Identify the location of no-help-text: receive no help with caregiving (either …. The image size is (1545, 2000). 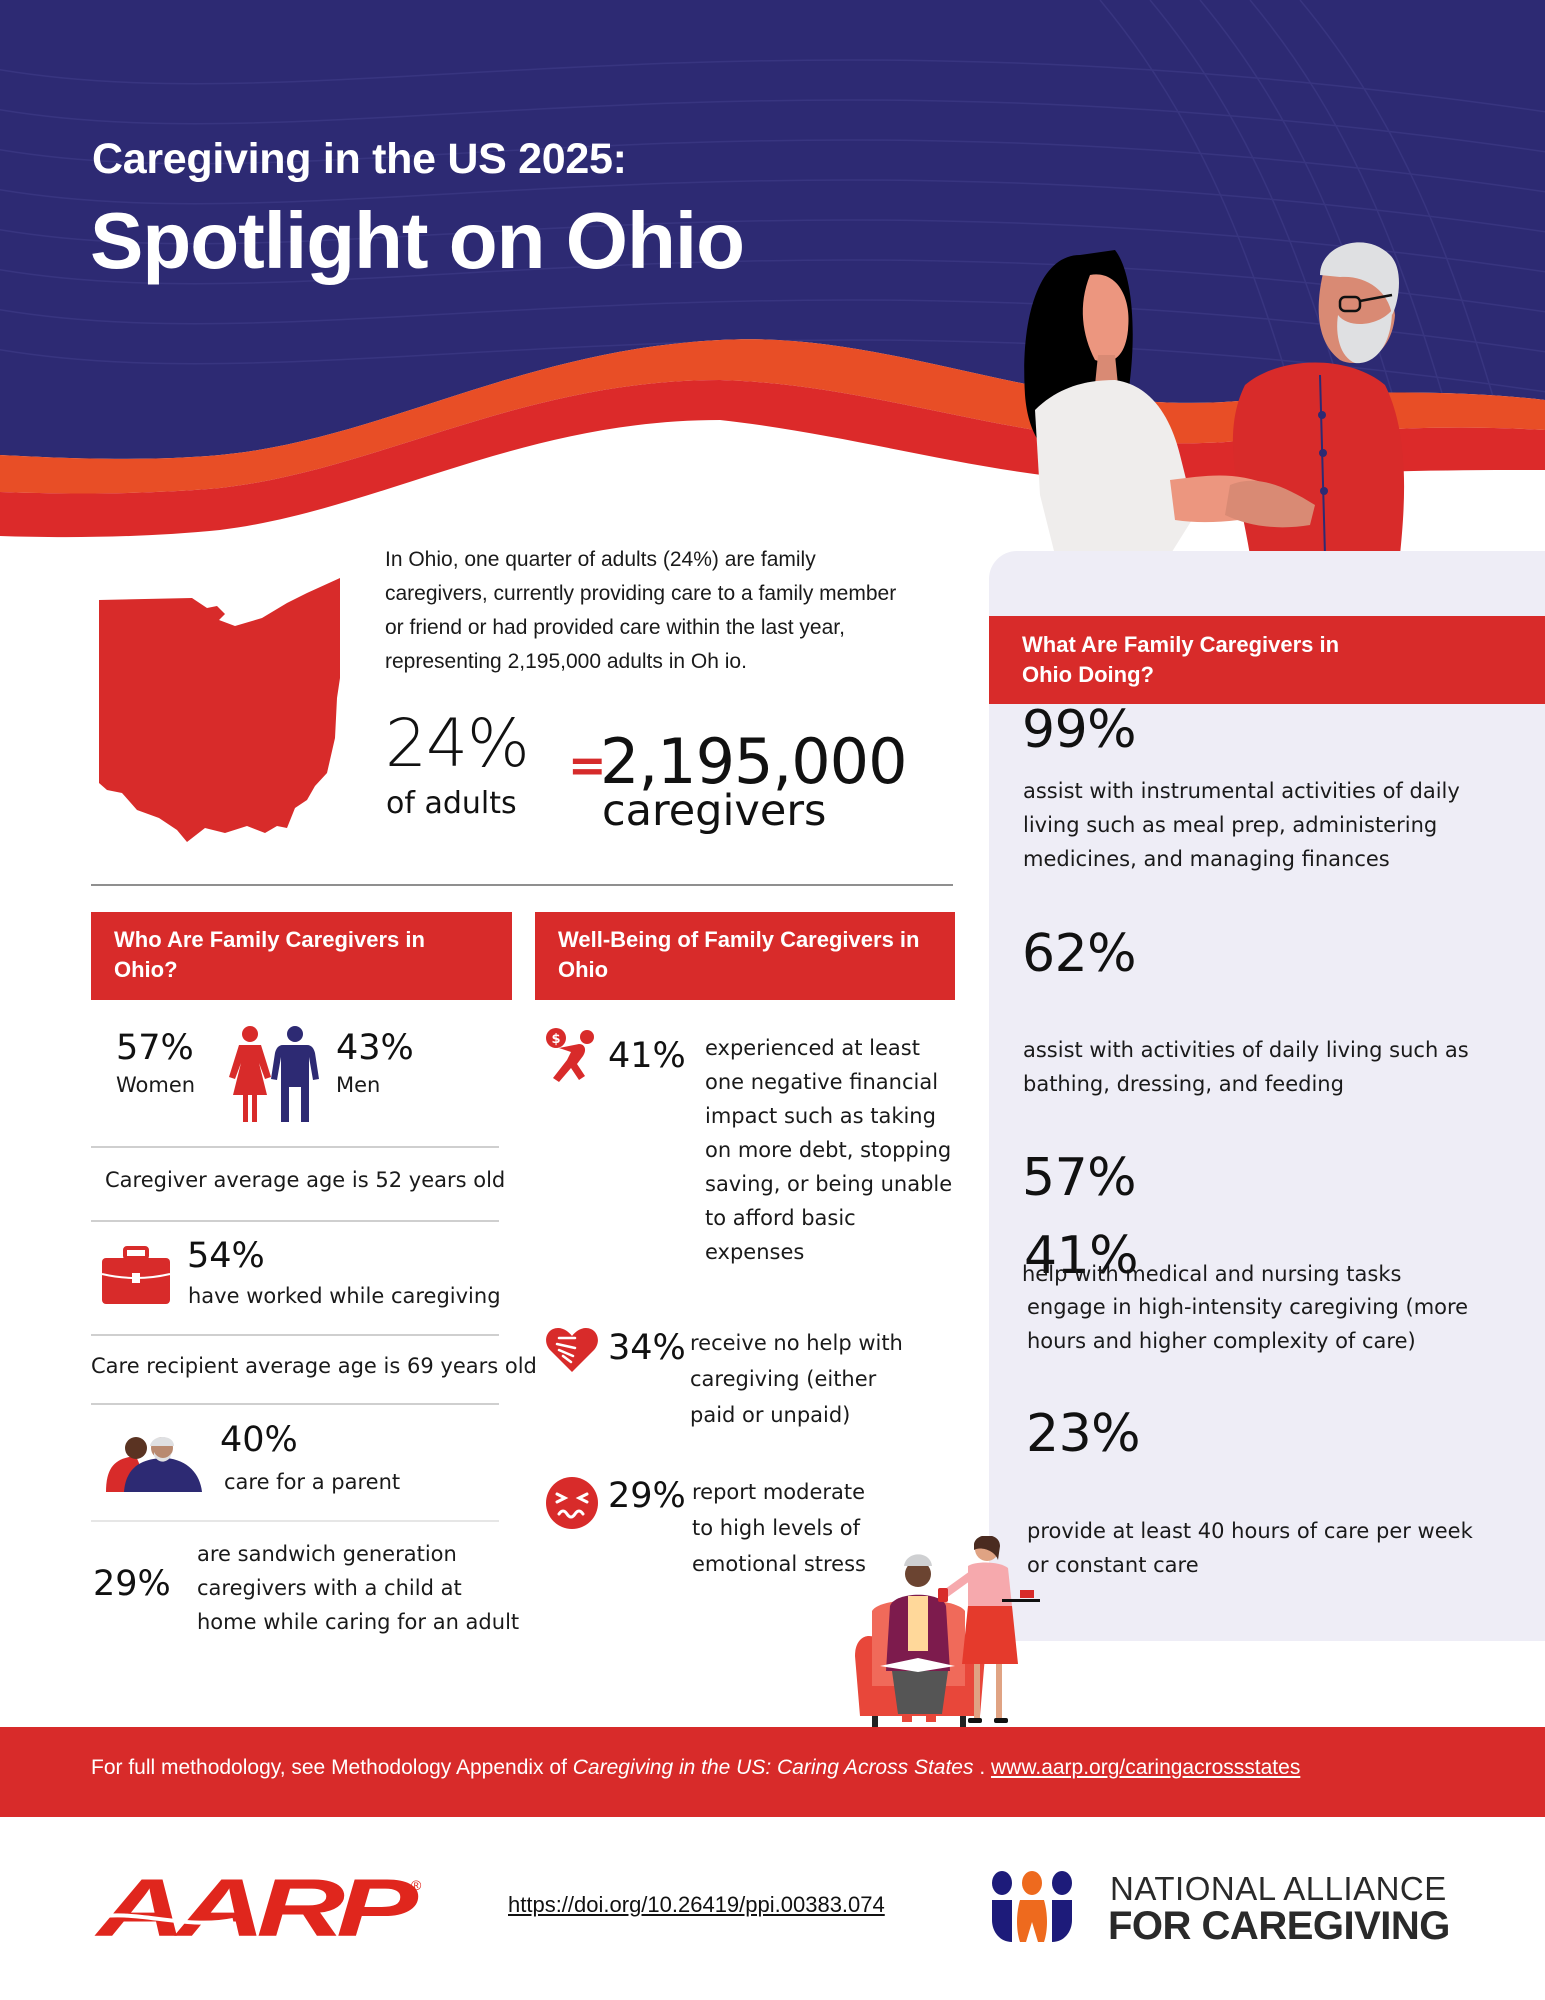
(796, 1379).